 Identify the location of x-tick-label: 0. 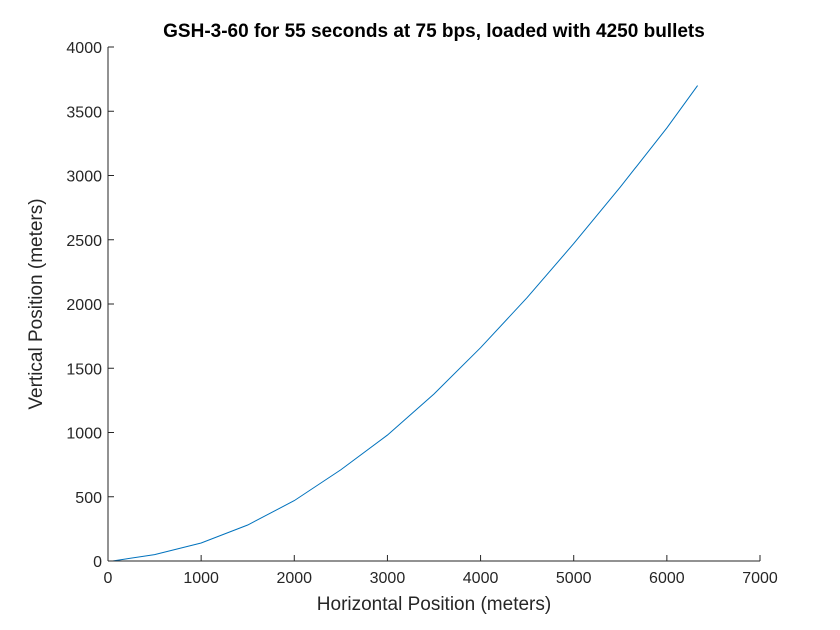
(108, 578).